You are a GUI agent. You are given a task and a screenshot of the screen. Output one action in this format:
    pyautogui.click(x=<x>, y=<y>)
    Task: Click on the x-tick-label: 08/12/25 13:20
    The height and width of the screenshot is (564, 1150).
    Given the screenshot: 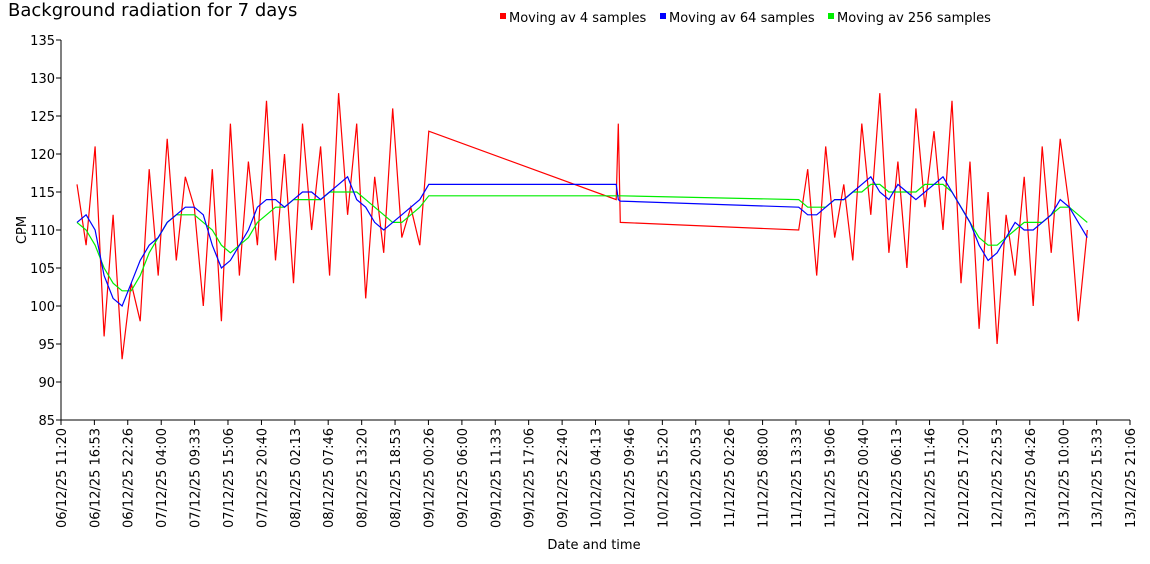 What is the action you would take?
    pyautogui.click(x=363, y=478)
    